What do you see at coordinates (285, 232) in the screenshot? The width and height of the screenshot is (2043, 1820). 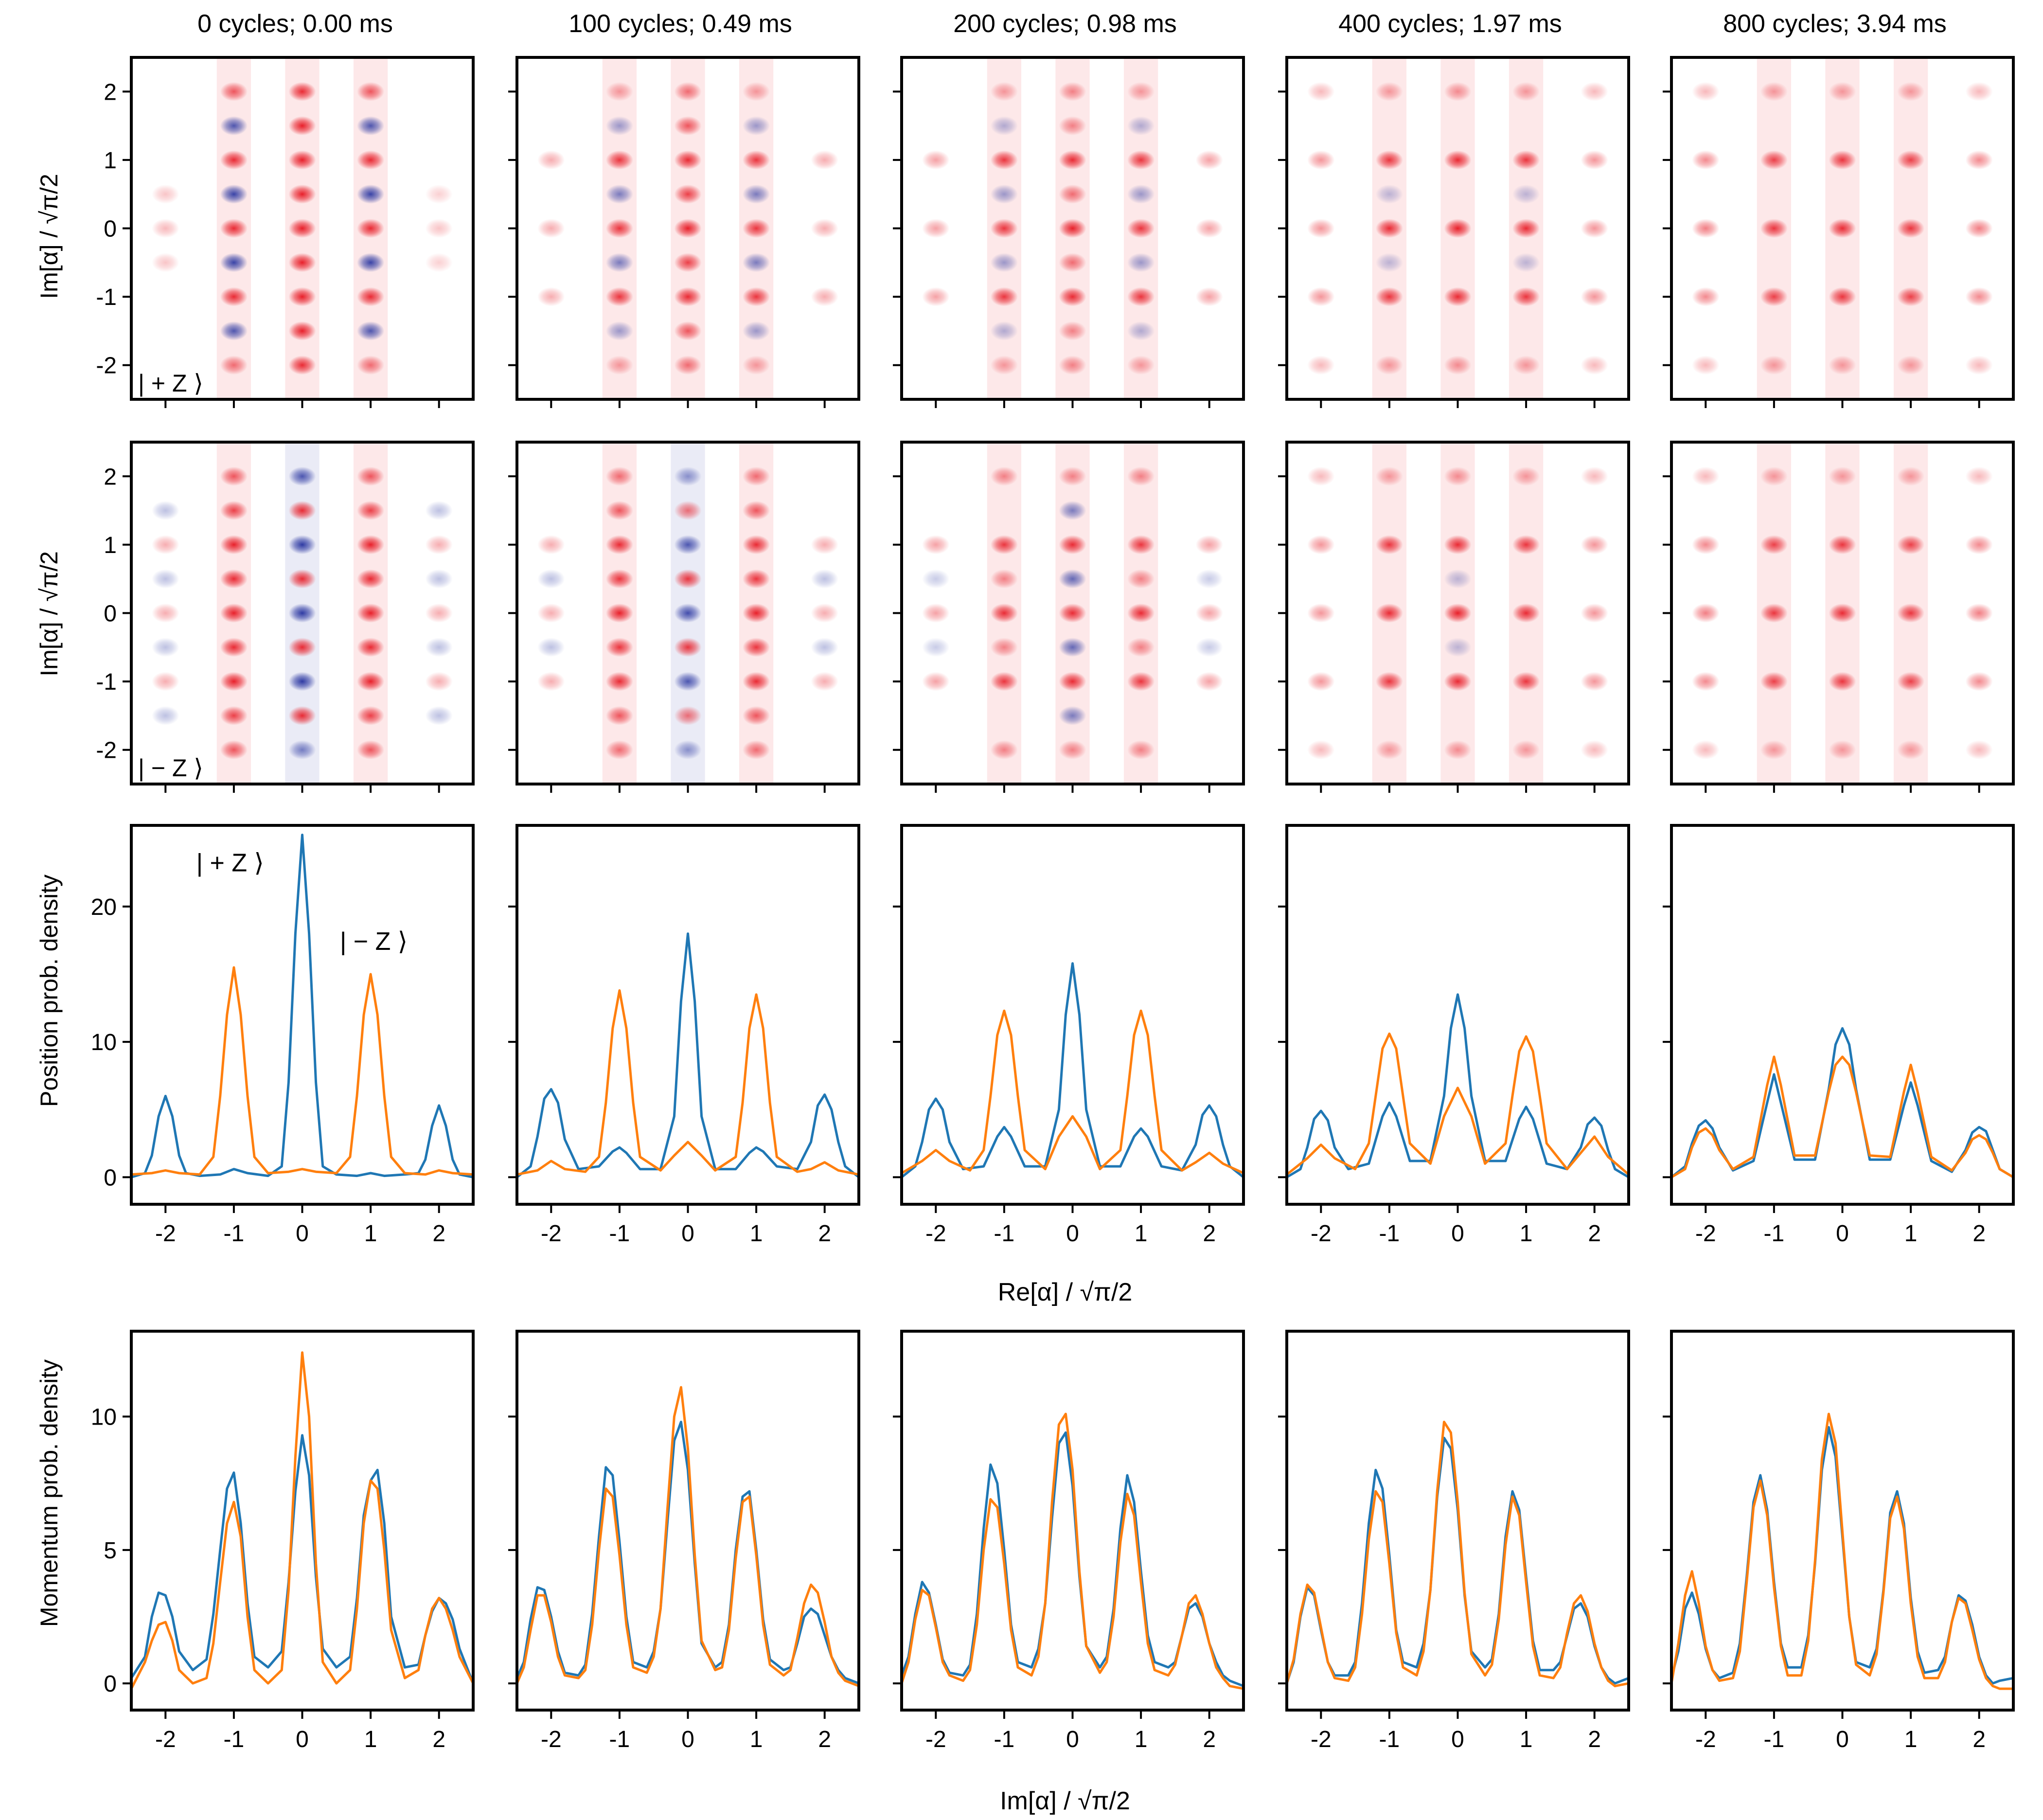 I see `panel-r0-c0: | + Z ⟩ -2 -1 0 1 2` at bounding box center [285, 232].